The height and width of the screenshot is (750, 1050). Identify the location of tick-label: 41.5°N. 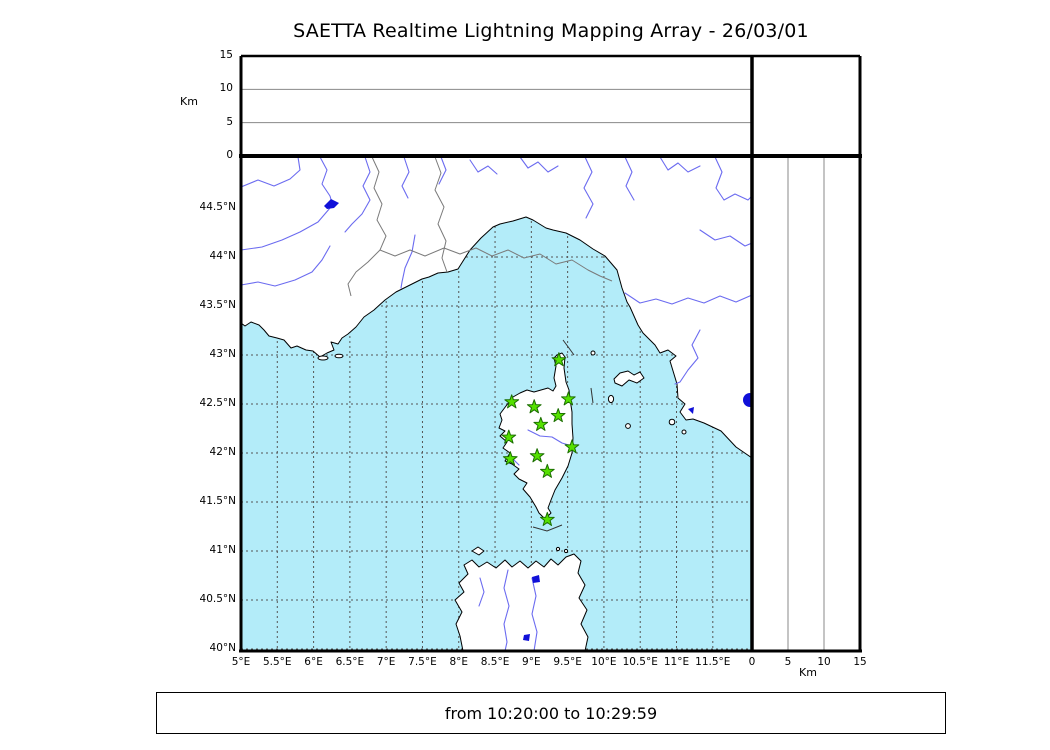
(217, 501).